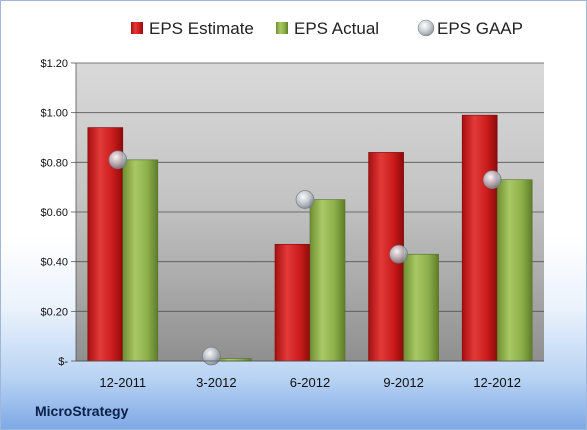 The width and height of the screenshot is (587, 430). What do you see at coordinates (54, 163) in the screenshot?
I see `y-tick-label: $0.80` at bounding box center [54, 163].